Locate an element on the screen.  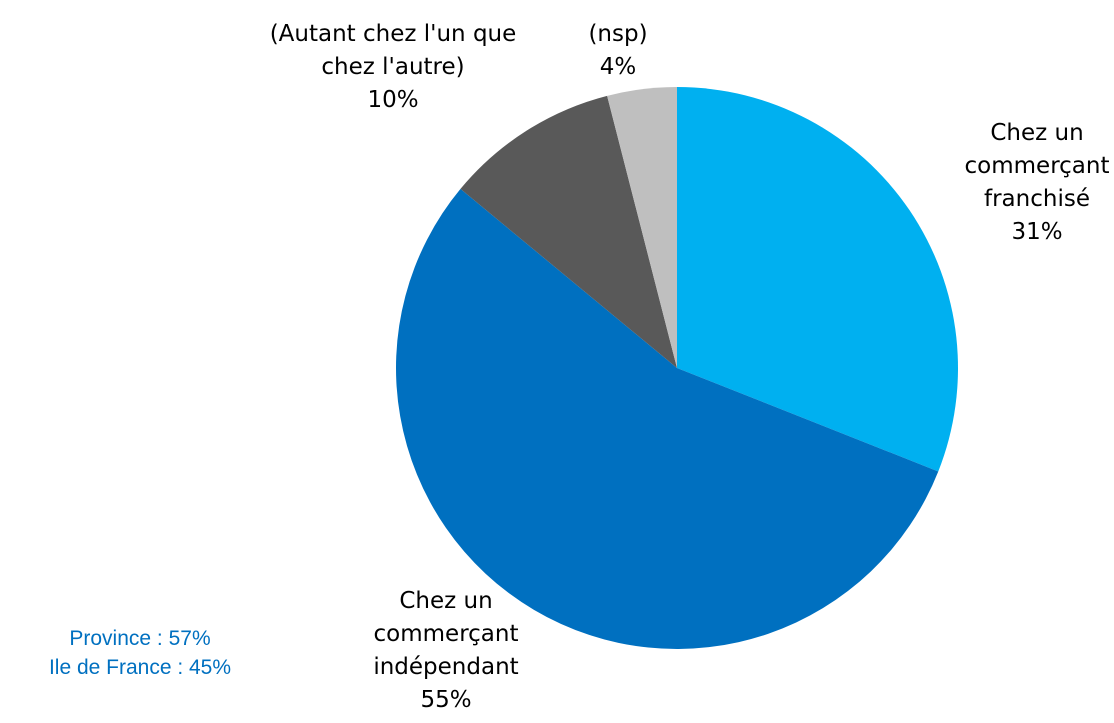
category-label: (Autant chez l'un que chez l'autre) is located at coordinates (393, 50).